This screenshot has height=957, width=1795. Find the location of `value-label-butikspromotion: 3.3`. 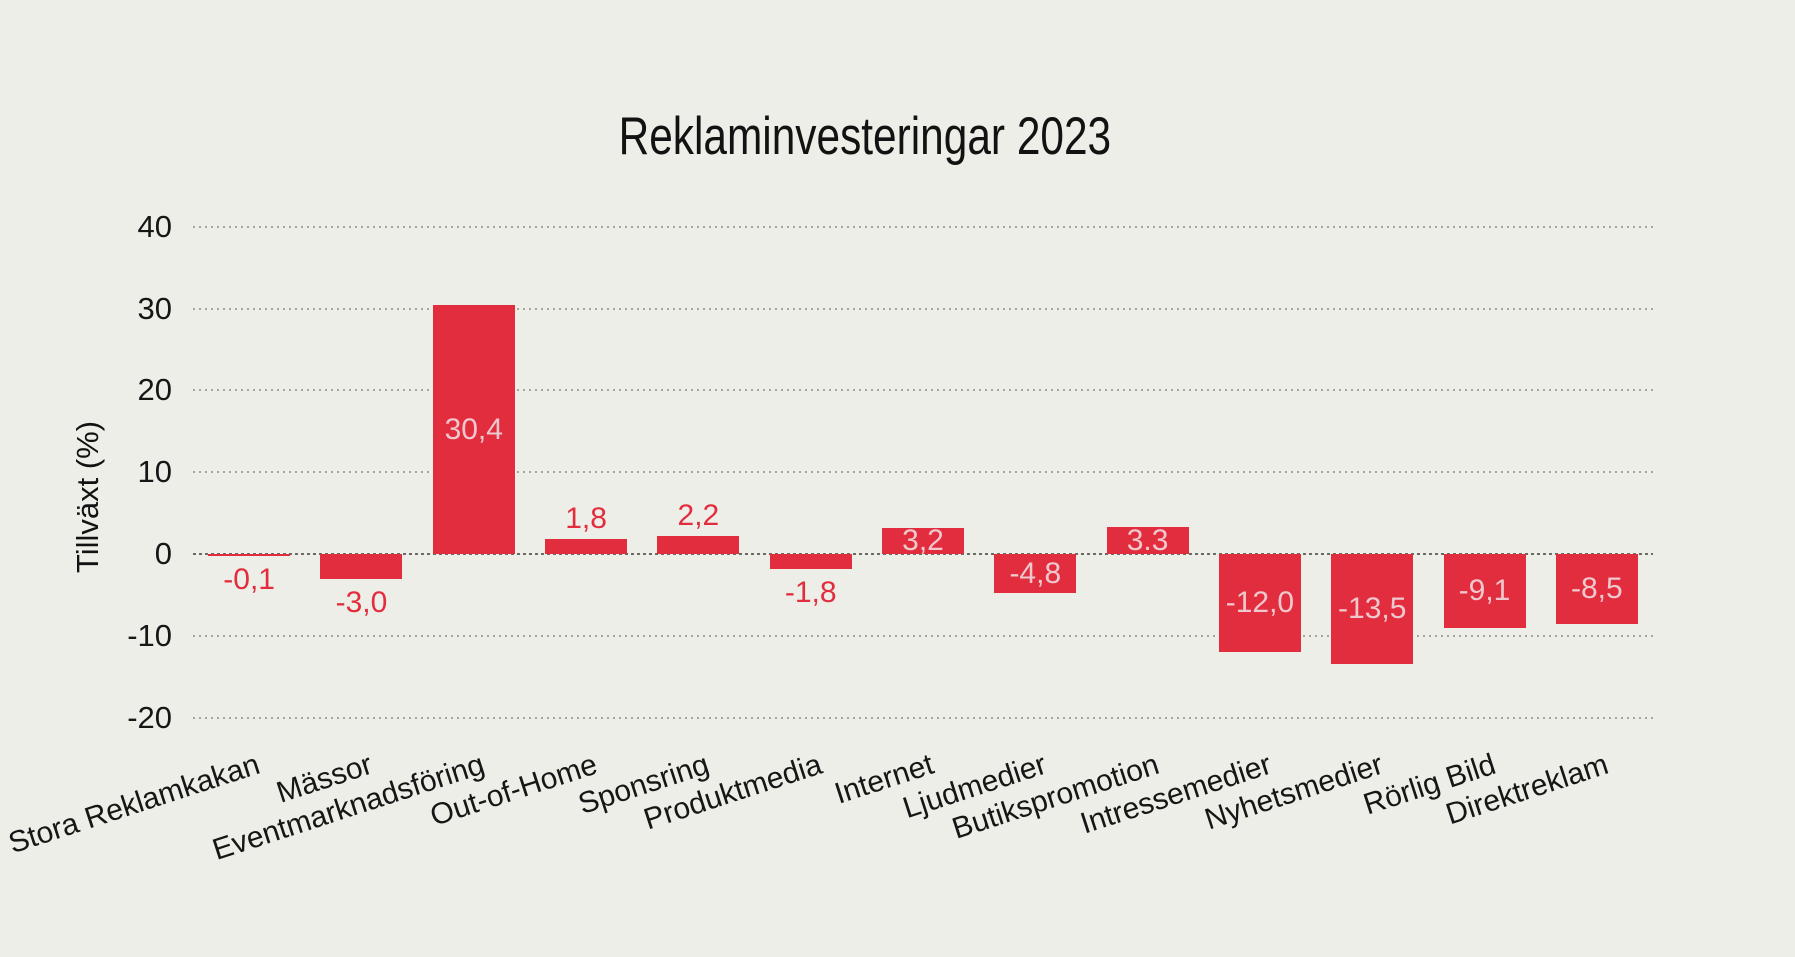

value-label-butikspromotion: 3.3 is located at coordinates (1147, 540).